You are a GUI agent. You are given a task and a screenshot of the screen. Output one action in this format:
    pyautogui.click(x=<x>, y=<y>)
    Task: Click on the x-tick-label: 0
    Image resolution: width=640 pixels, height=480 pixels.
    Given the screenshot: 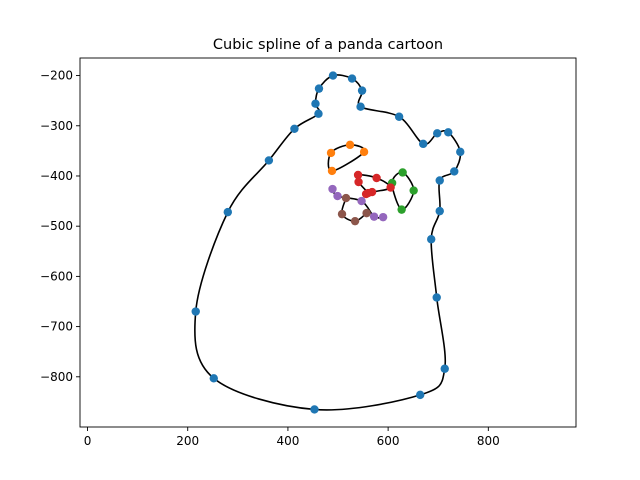 What is the action you would take?
    pyautogui.click(x=88, y=441)
    